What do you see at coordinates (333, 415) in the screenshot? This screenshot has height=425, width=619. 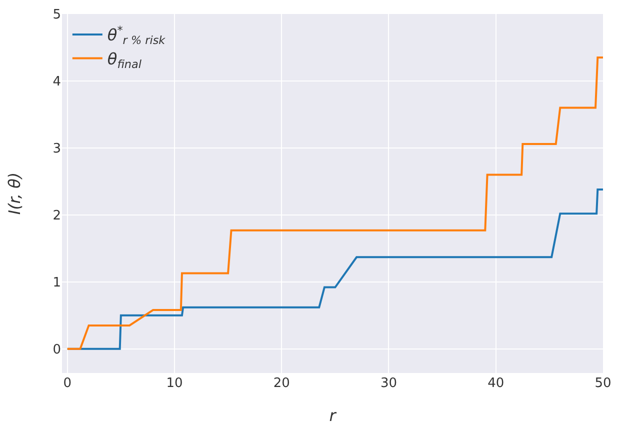 I see `x-axis-title: r` at bounding box center [333, 415].